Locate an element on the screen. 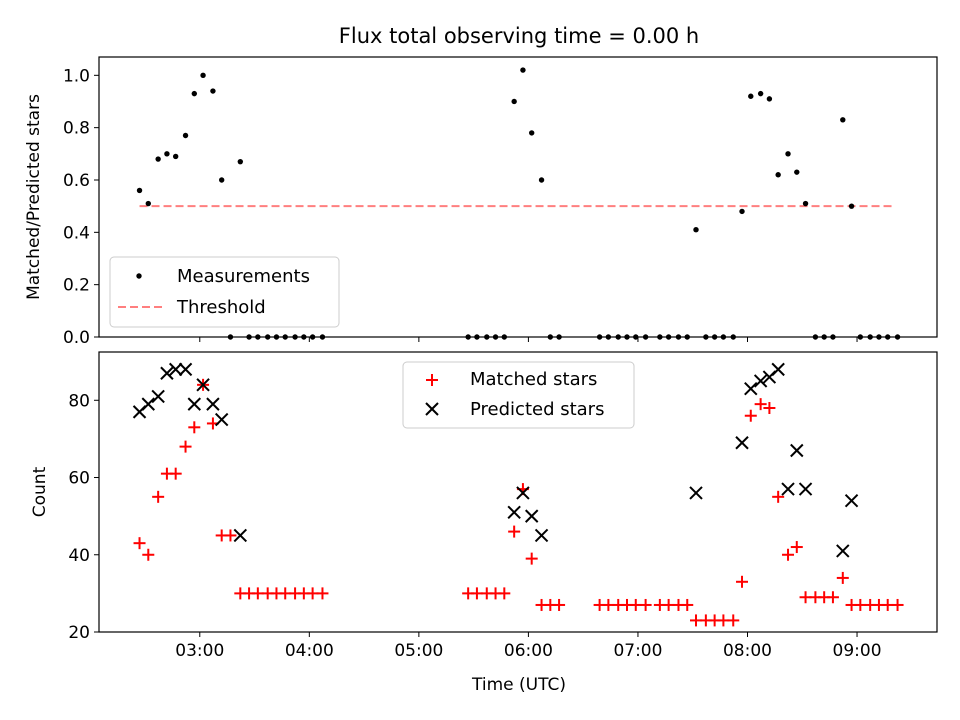 Image resolution: width=960 pixels, height=720 pixels. bottom-legend: Matched stars Predicted stars is located at coordinates (518, 395).